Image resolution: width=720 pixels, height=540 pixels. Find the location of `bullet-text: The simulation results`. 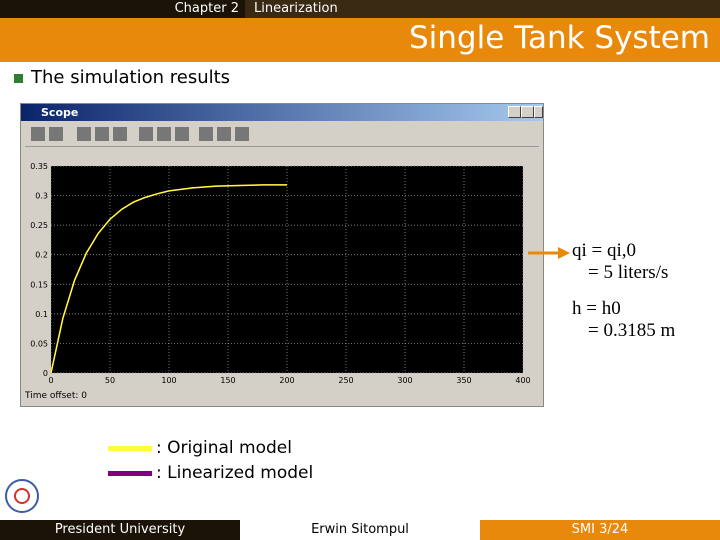

bullet-text: The simulation results is located at coordinates (131, 77).